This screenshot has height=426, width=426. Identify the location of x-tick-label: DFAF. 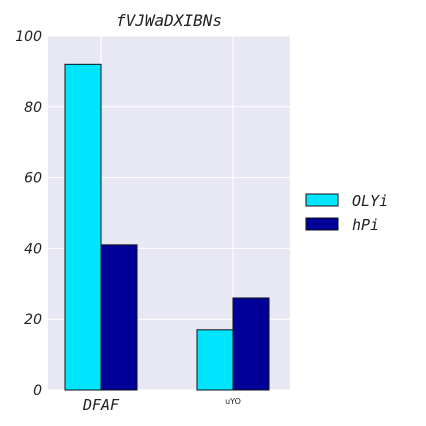
(101, 405).